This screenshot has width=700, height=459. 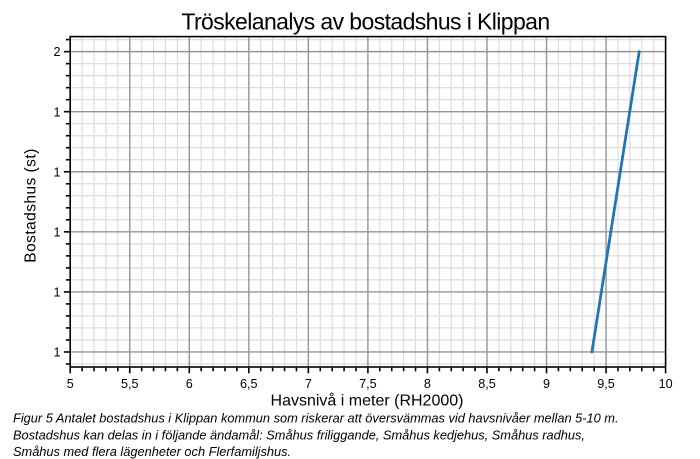 I want to click on svg-text: 5,5, so click(x=130, y=384).